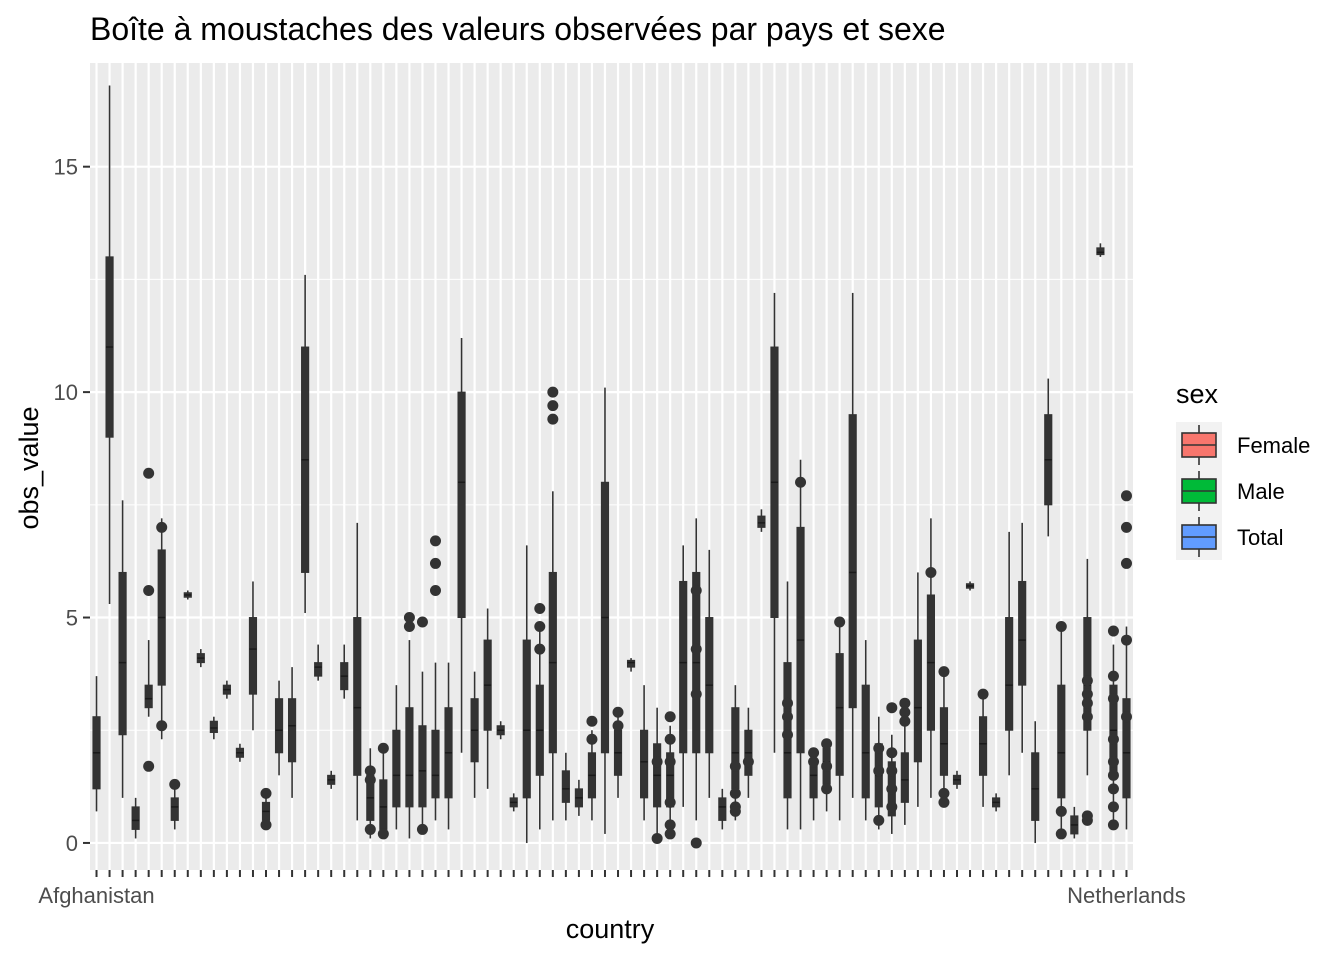 The height and width of the screenshot is (960, 1344). I want to click on y-tick-label: 0, so click(72, 843).